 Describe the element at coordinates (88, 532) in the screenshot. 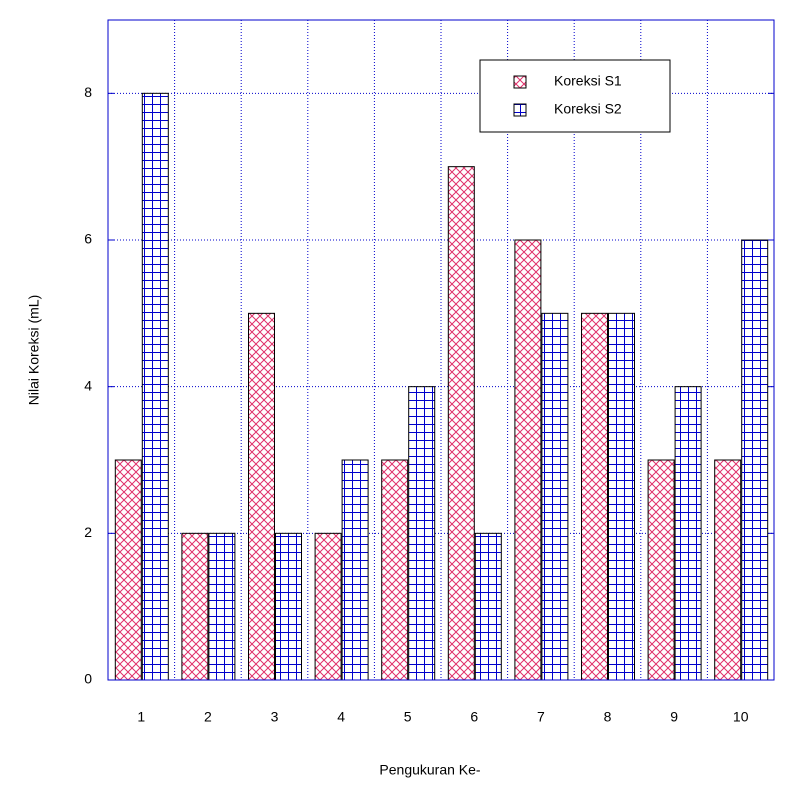

I see `y-tick-label: 2` at that location.